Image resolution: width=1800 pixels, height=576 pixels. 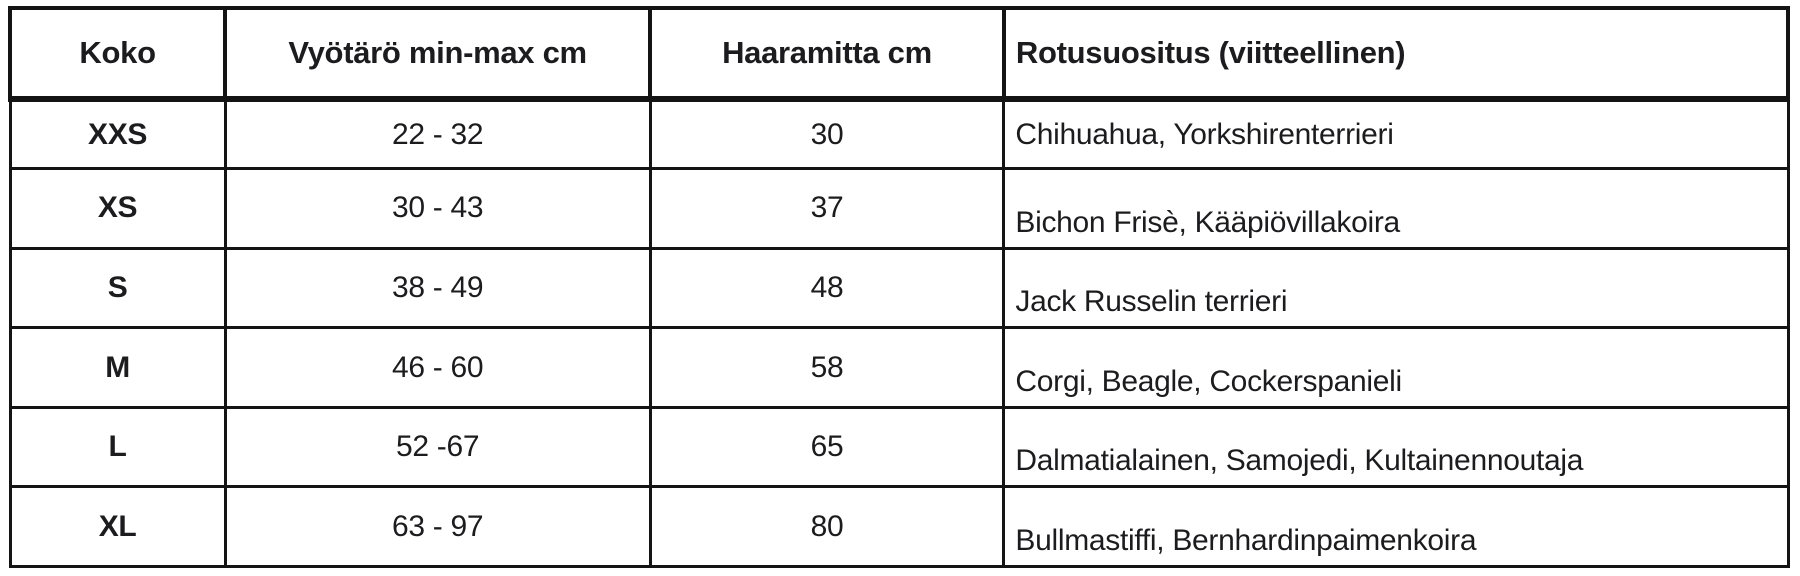 What do you see at coordinates (117, 54) in the screenshot?
I see `header-koko: Koko` at bounding box center [117, 54].